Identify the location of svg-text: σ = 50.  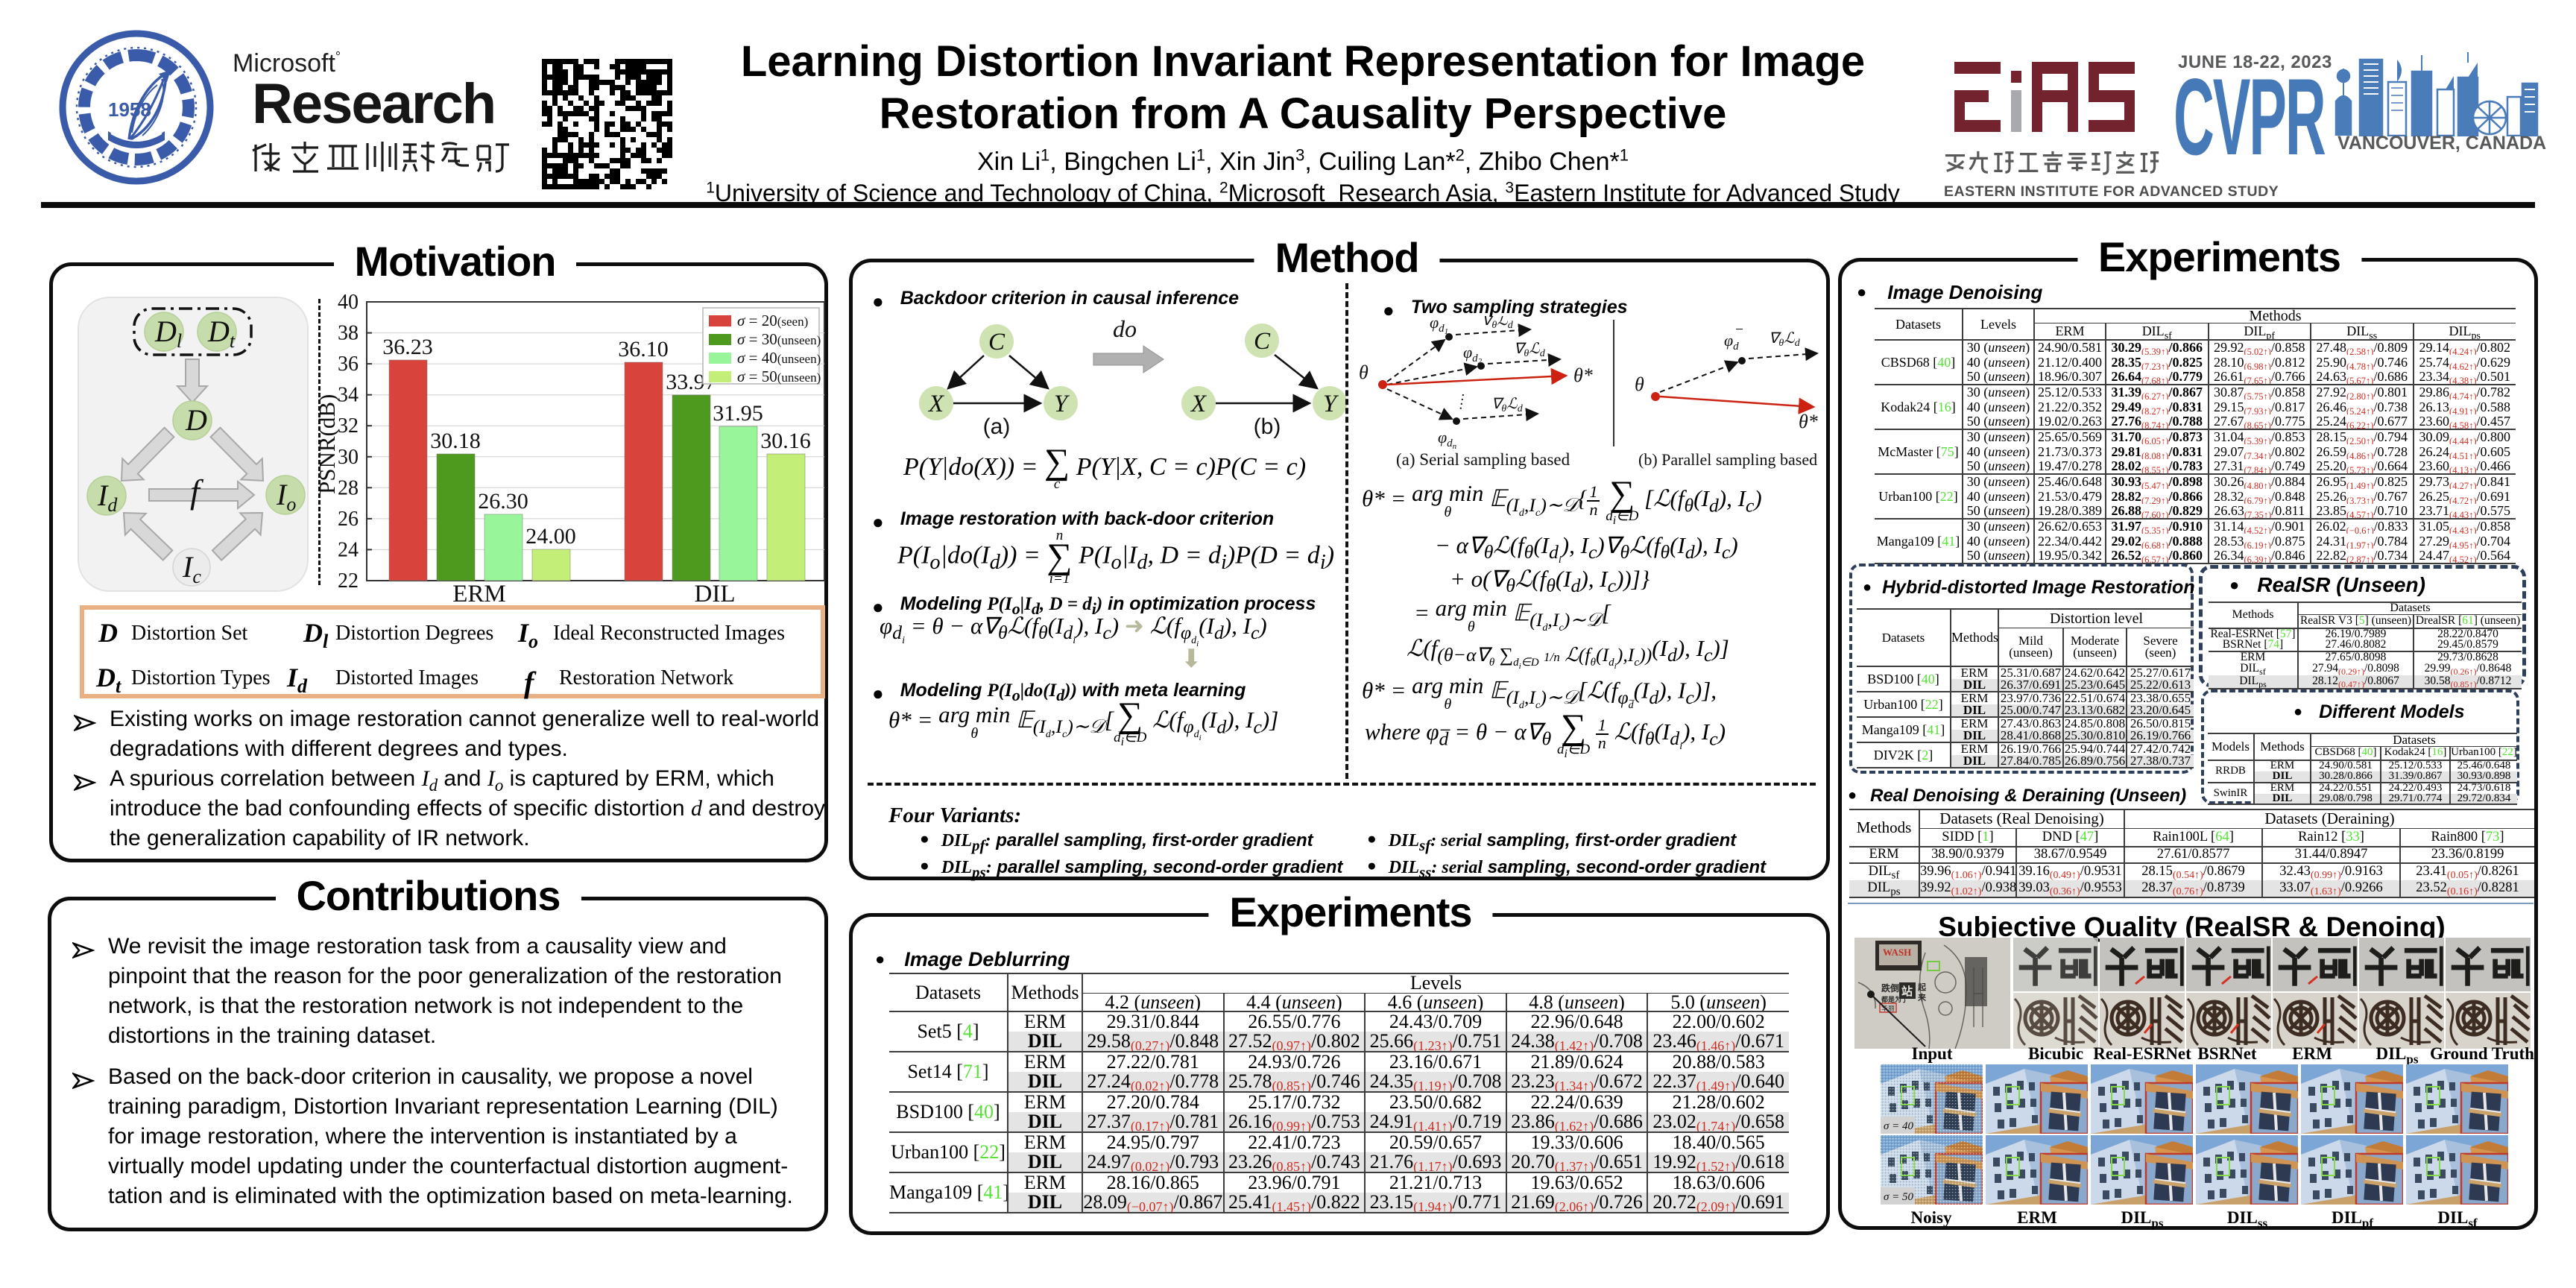
(1899, 1197).